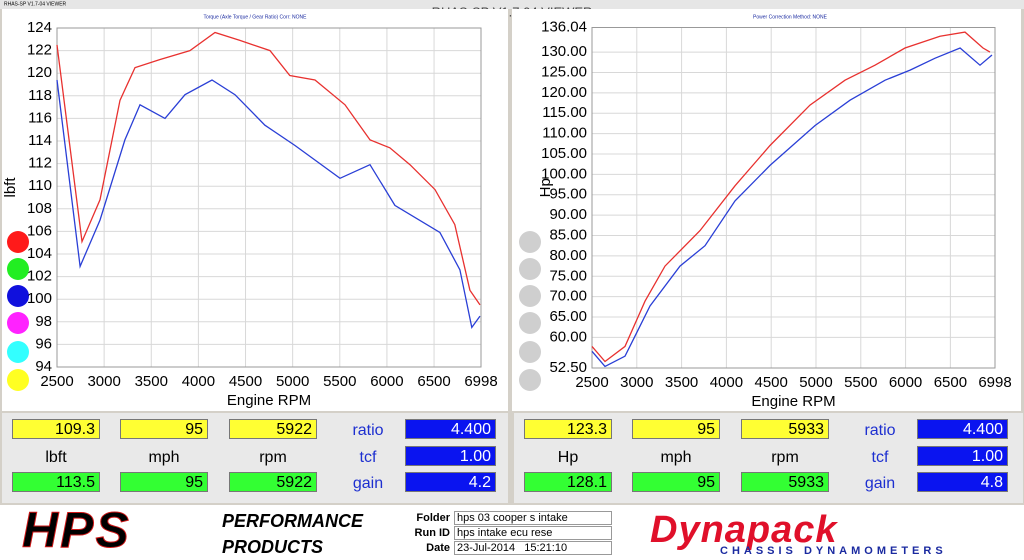 The image size is (1024, 560). Describe the element at coordinates (56, 381) in the screenshot. I see `x-tick-label: 2500` at that location.